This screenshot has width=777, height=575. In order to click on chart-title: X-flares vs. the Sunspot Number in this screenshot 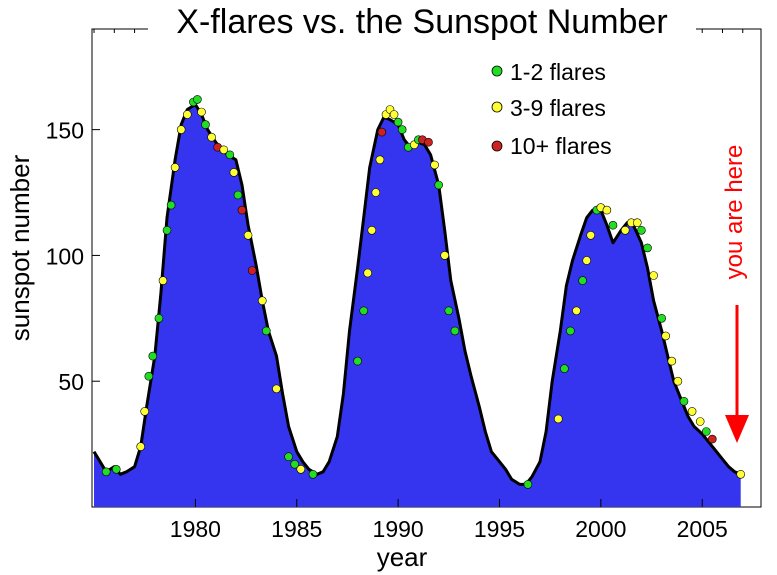, I will do `click(421, 22)`.